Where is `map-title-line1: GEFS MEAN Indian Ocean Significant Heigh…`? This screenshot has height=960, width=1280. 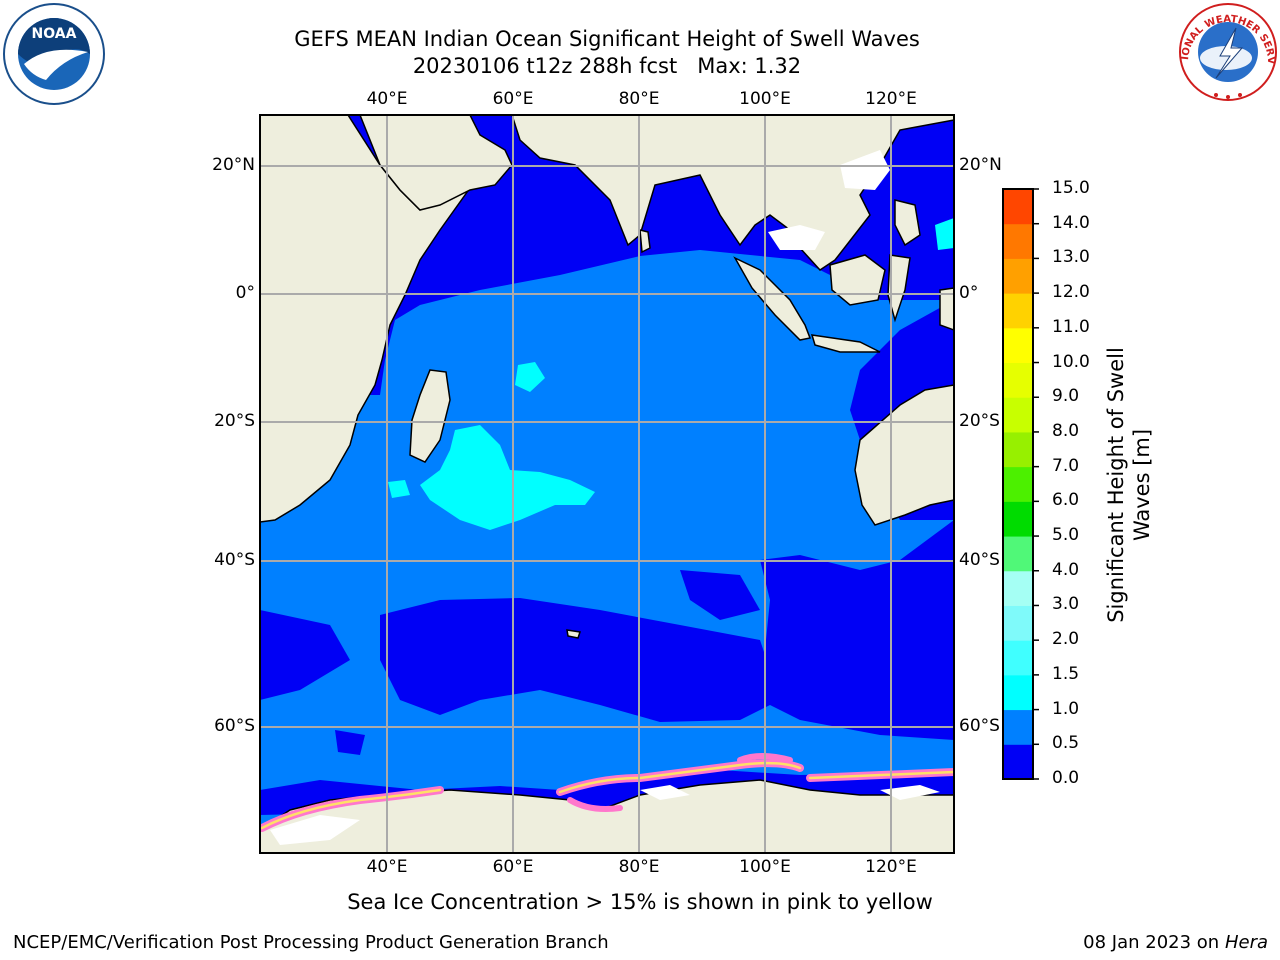
map-title-line1: GEFS MEAN Indian Ocean Significant Heigh… is located at coordinates (607, 39).